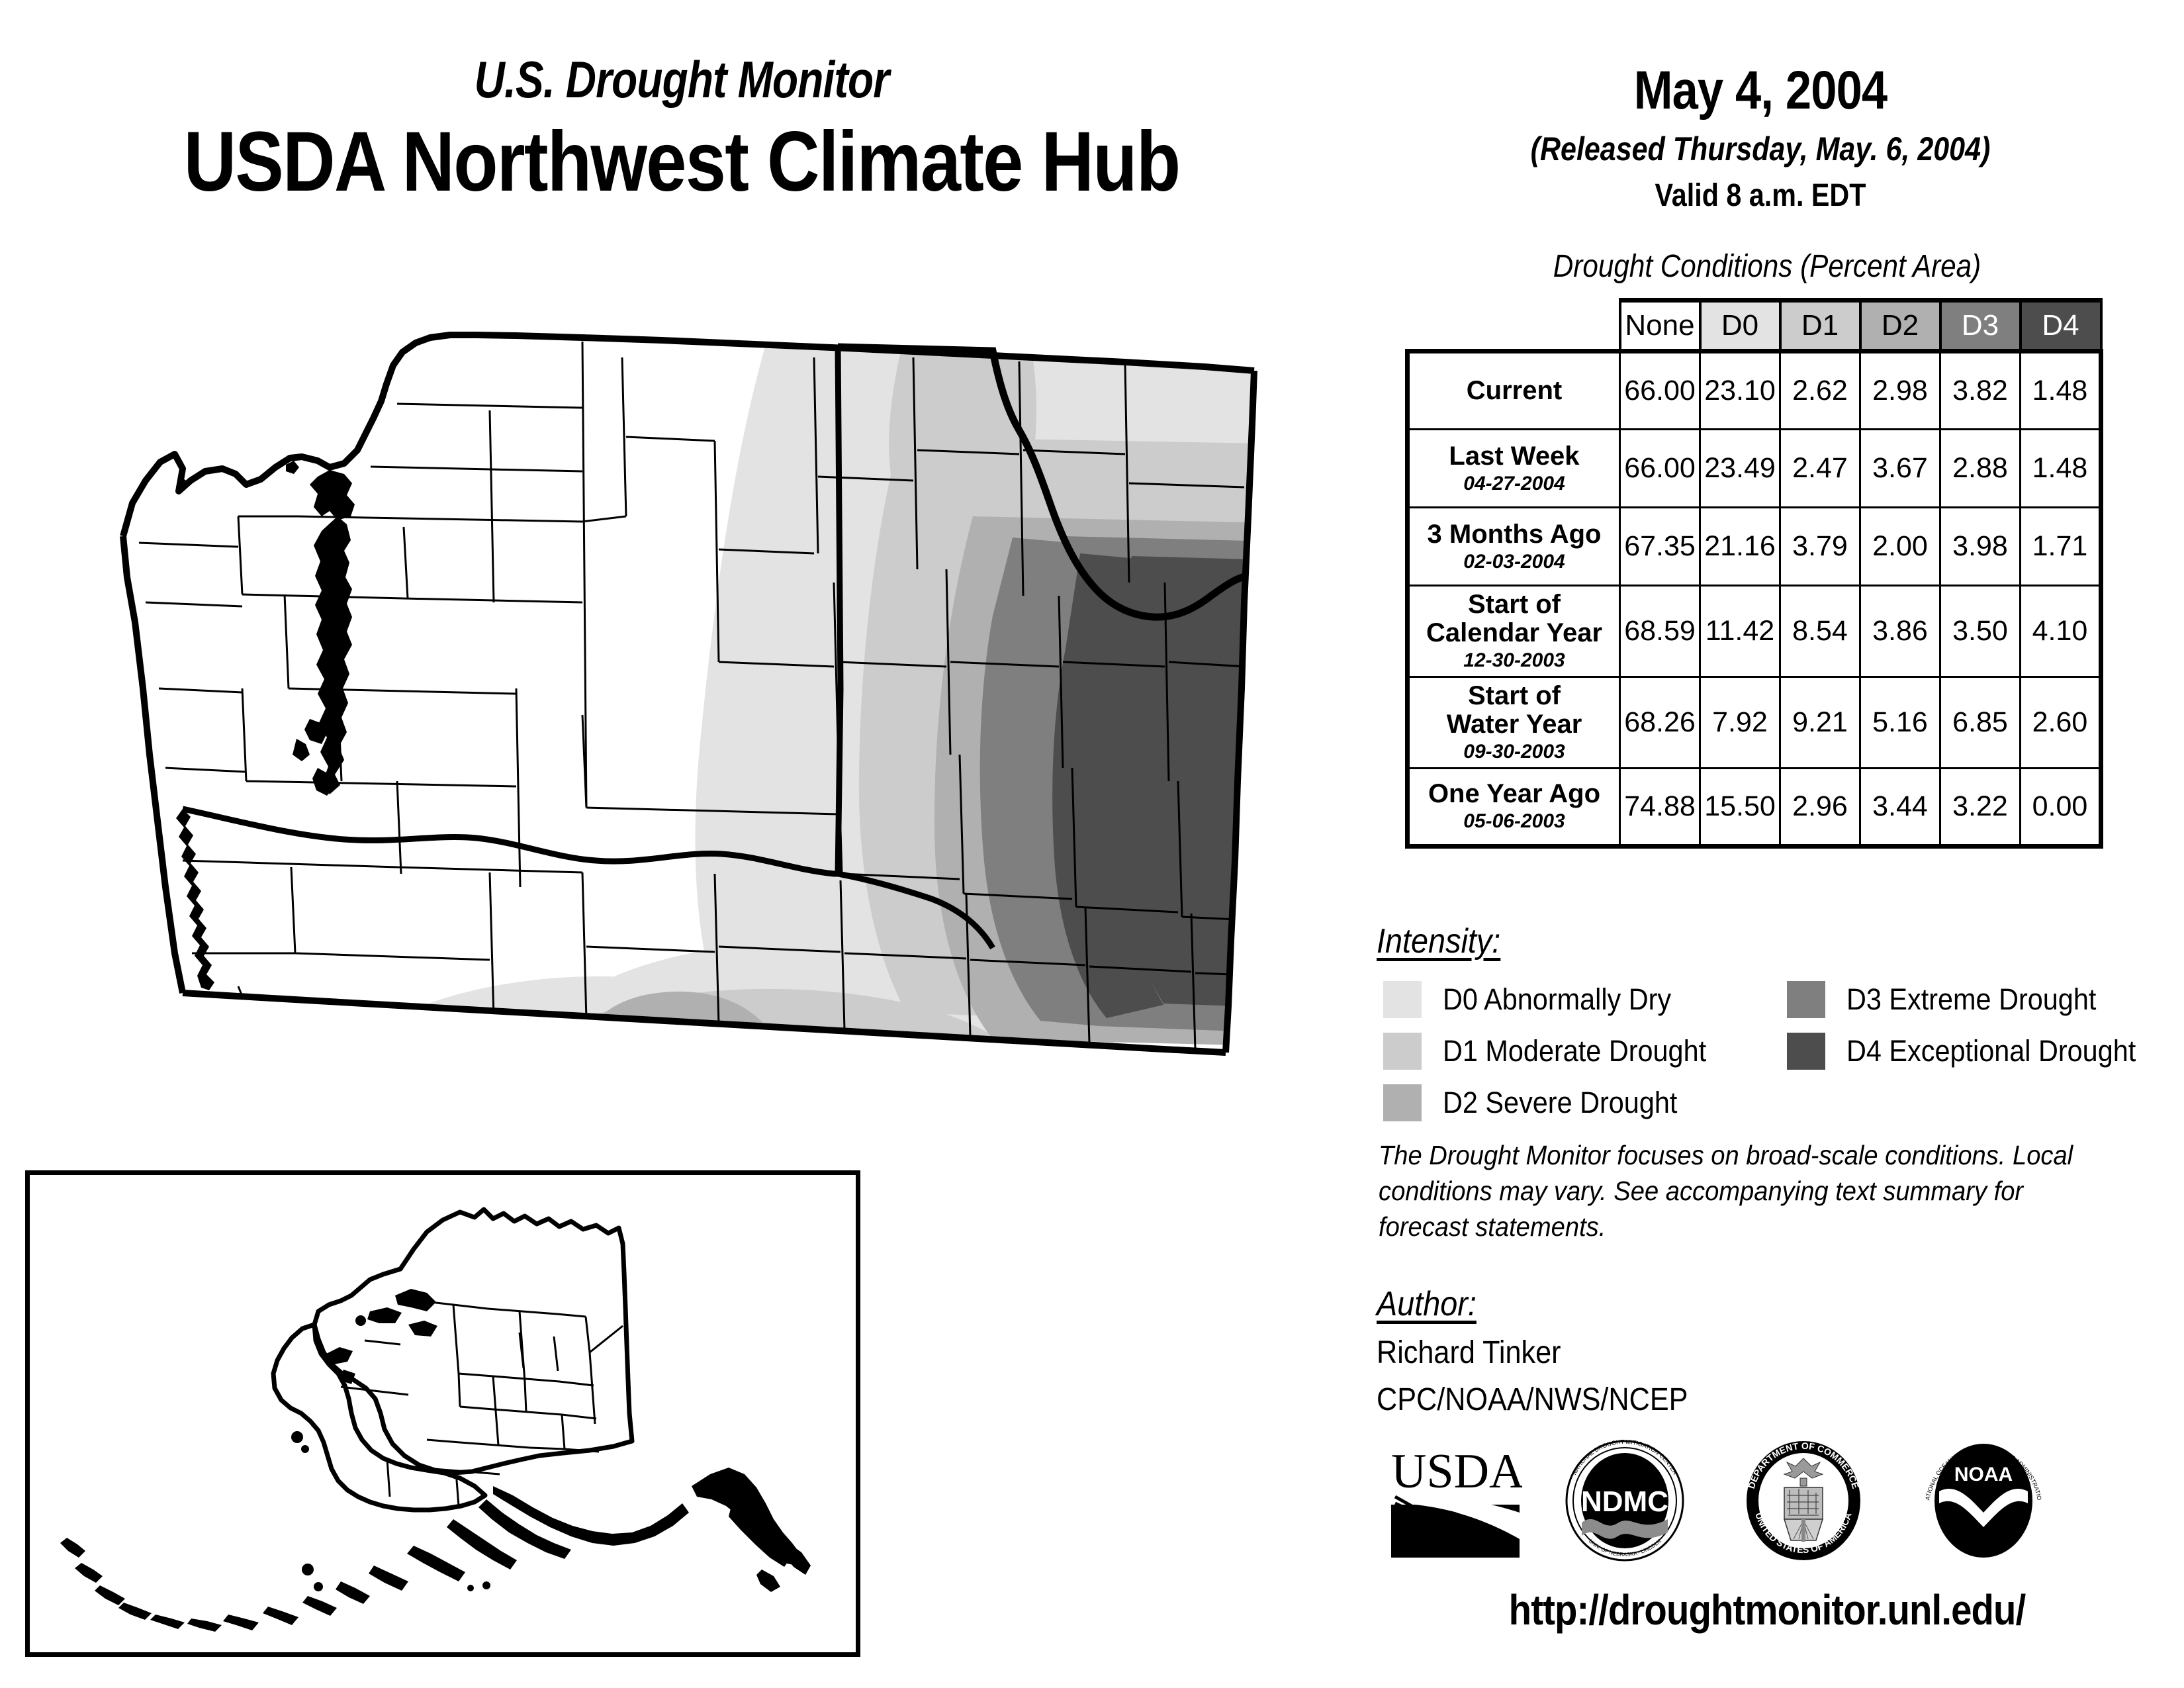 The image size is (2184, 1688). What do you see at coordinates (1820, 468) in the screenshot?
I see `table-cell: 2.47` at bounding box center [1820, 468].